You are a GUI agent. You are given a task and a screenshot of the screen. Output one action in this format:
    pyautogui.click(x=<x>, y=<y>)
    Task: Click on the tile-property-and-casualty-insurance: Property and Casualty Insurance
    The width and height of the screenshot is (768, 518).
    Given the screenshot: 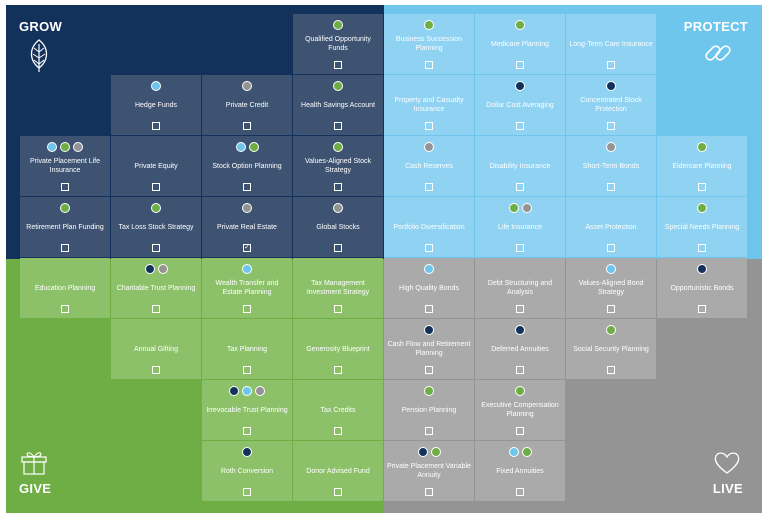 What is the action you would take?
    pyautogui.click(x=429, y=105)
    